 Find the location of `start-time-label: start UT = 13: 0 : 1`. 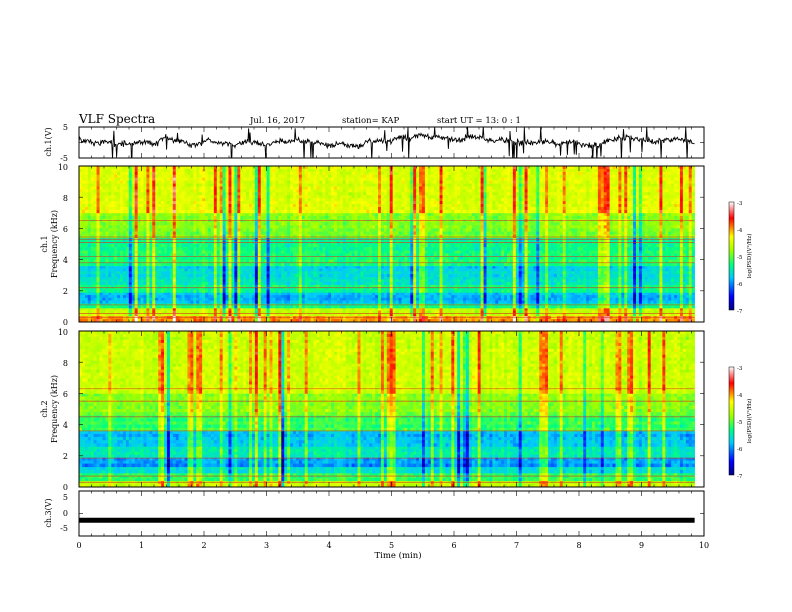

start-time-label: start UT = 13: 0 : 1 is located at coordinates (479, 121).